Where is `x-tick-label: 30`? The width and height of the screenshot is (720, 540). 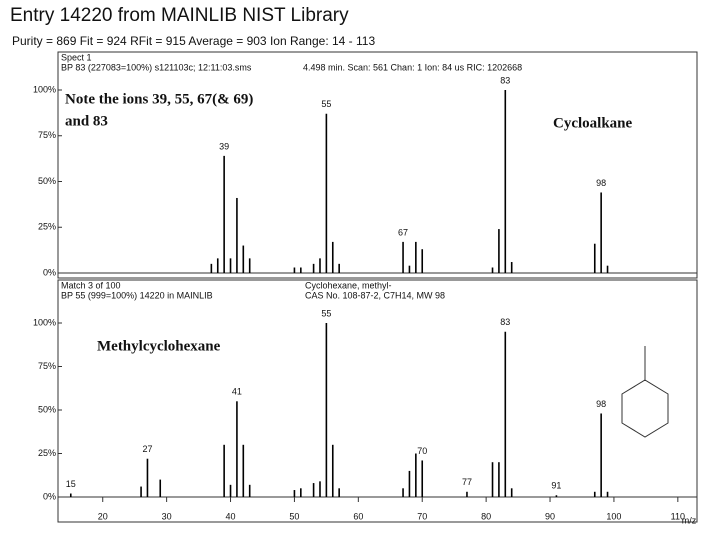
x-tick-label: 30 is located at coordinates (167, 516).